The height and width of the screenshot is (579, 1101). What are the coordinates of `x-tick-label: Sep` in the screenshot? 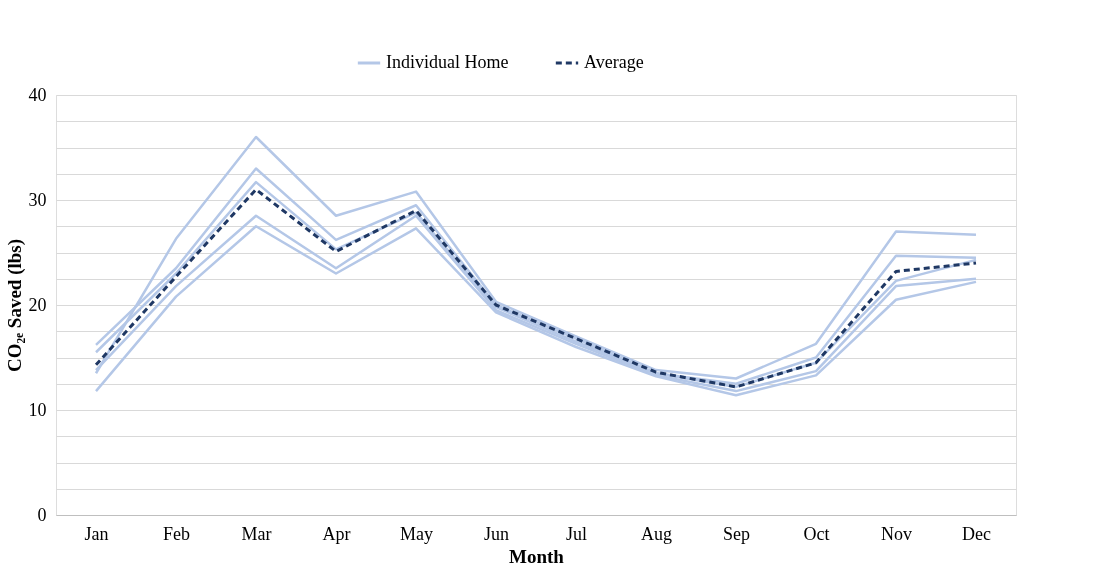 It's located at (736, 533).